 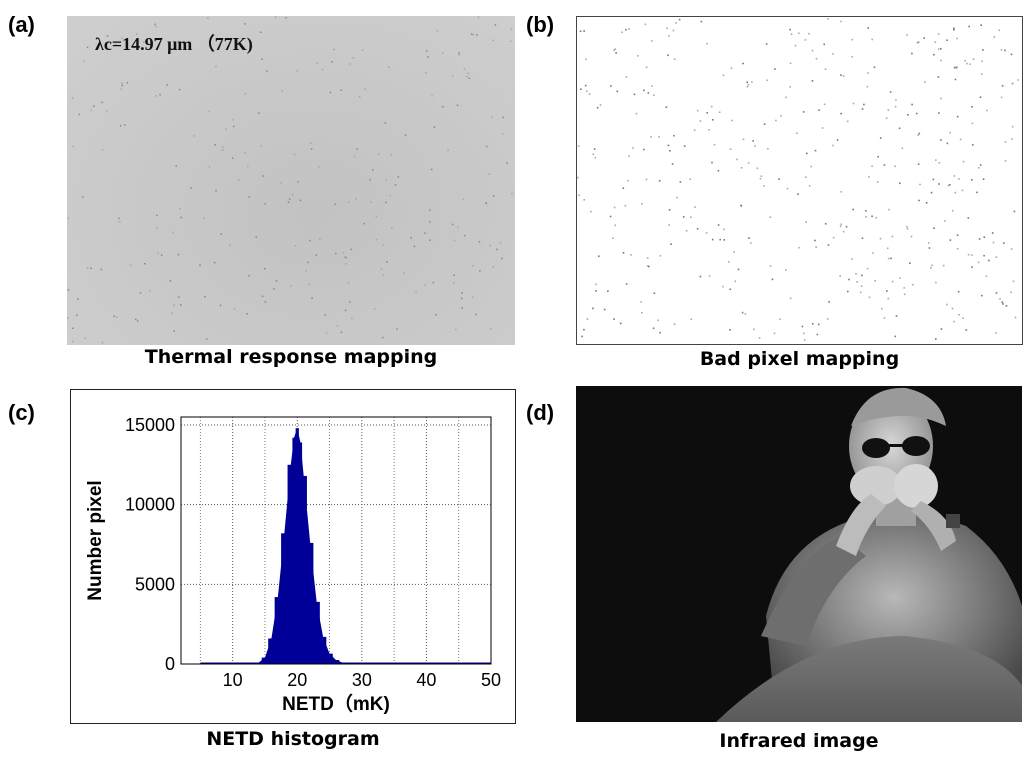 I want to click on caption-infrared-image: Infrared image, so click(x=799, y=741).